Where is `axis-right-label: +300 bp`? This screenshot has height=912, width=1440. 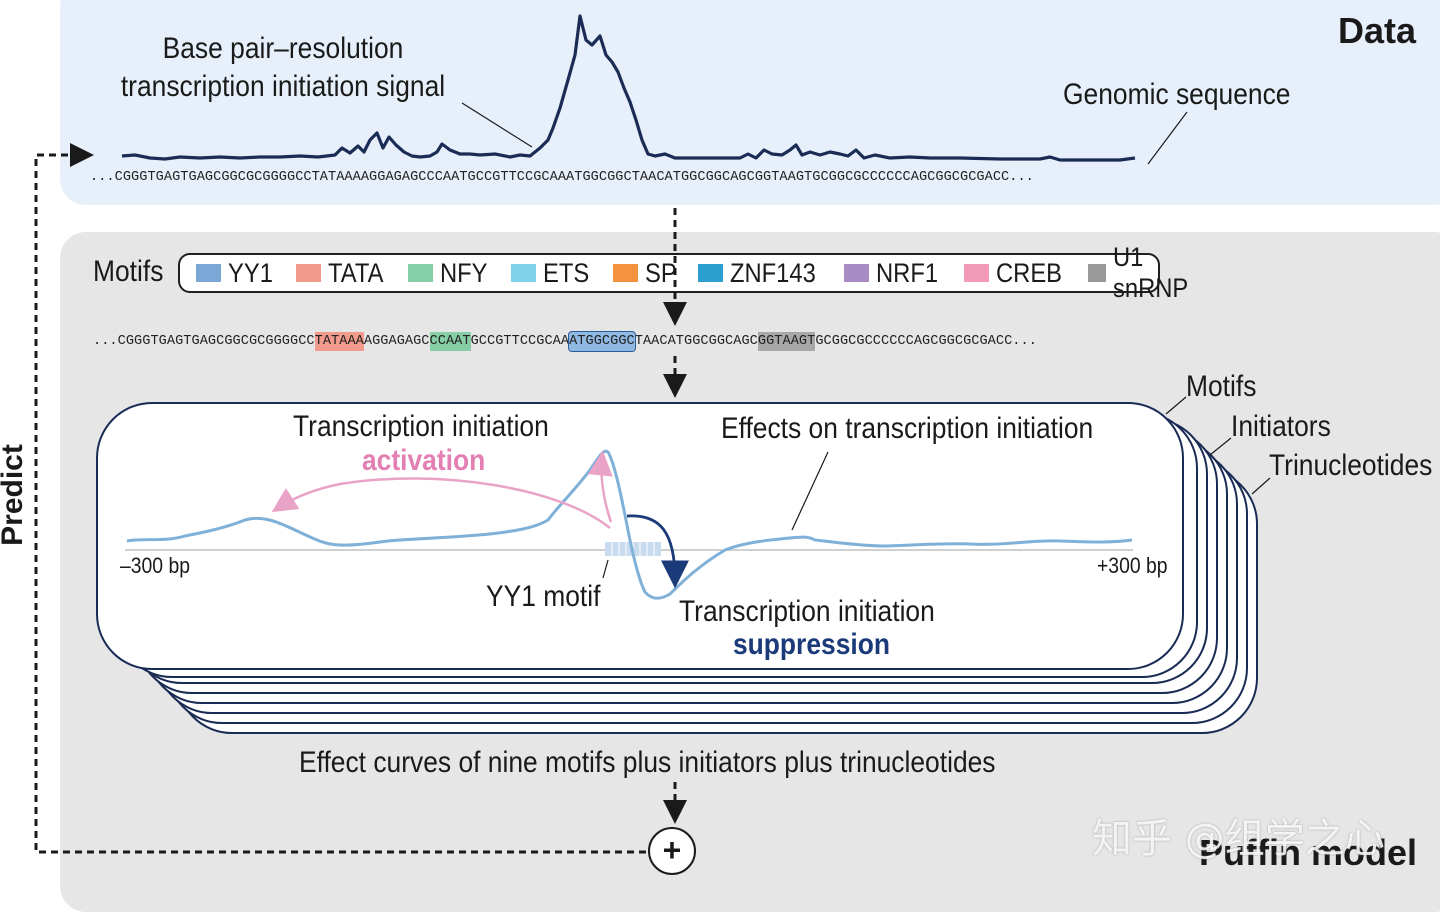 axis-right-label: +300 bp is located at coordinates (1132, 565).